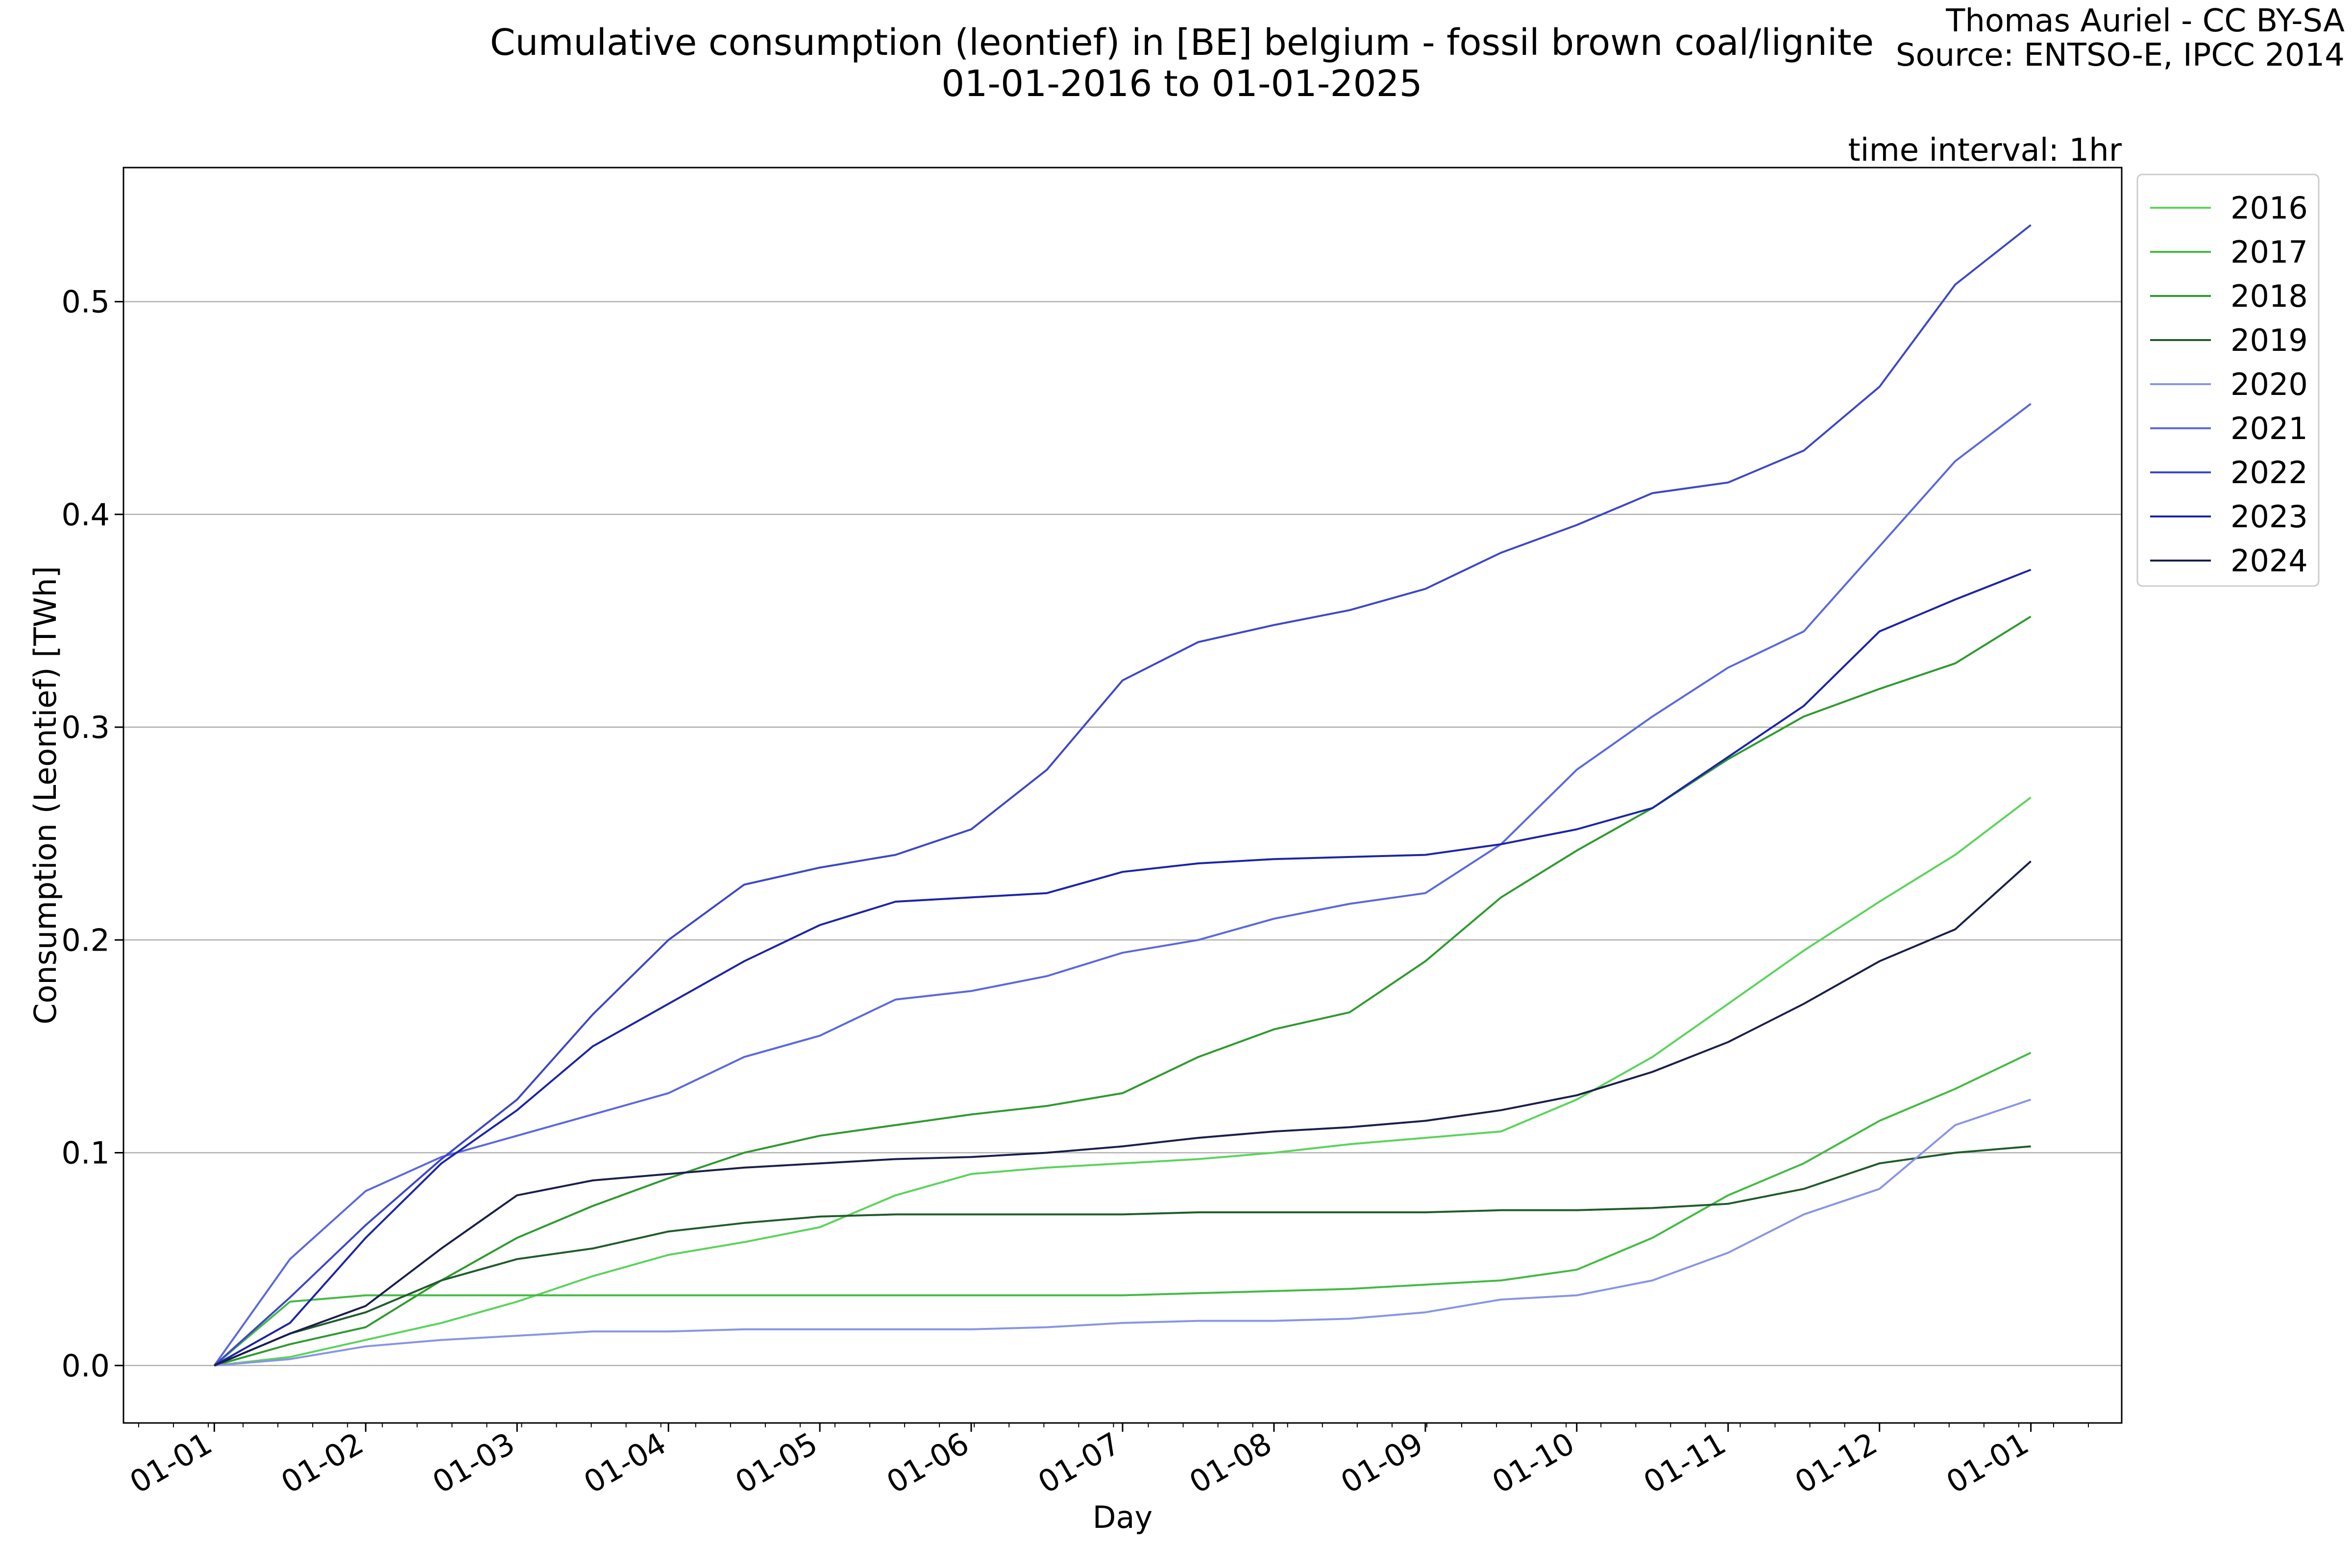 The height and width of the screenshot is (1568, 2352). I want to click on x-tick-label: 01-02, so click(322, 1462).